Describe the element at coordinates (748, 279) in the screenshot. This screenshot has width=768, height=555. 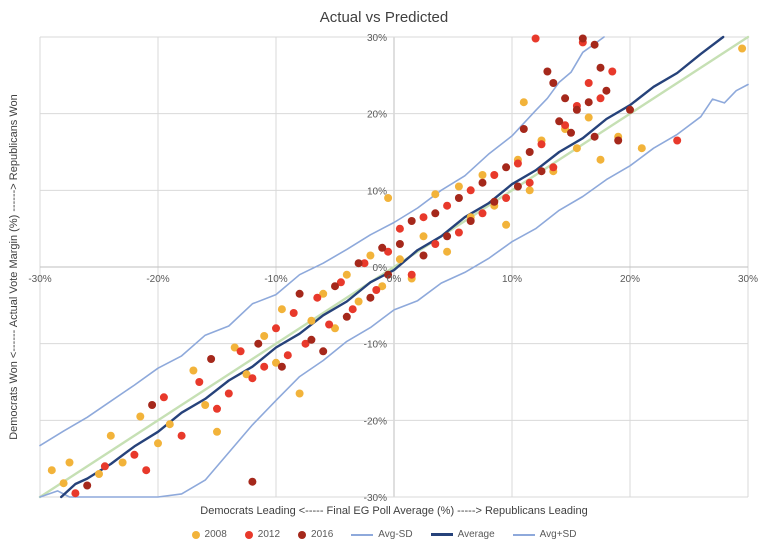
I see `x-tick-label: 30%` at that location.